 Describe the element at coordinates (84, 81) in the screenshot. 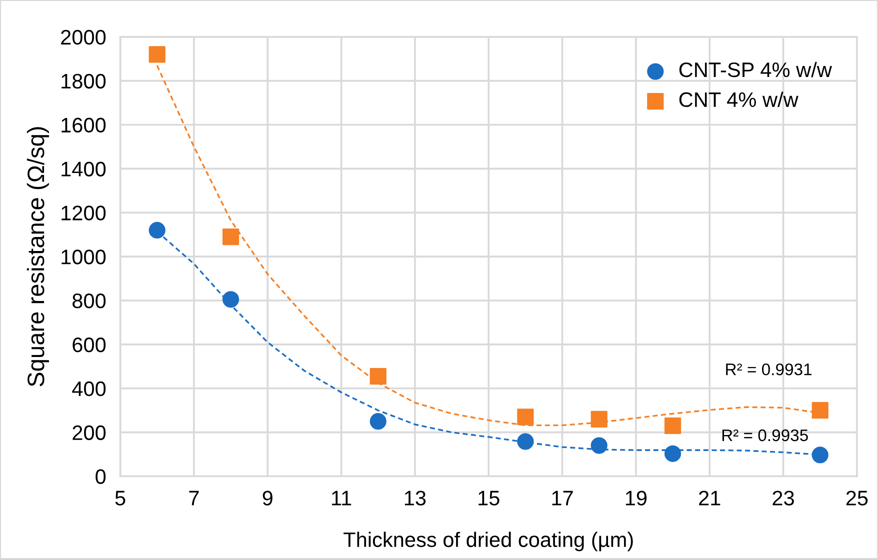

I see `y-tick-label: 1800` at that location.